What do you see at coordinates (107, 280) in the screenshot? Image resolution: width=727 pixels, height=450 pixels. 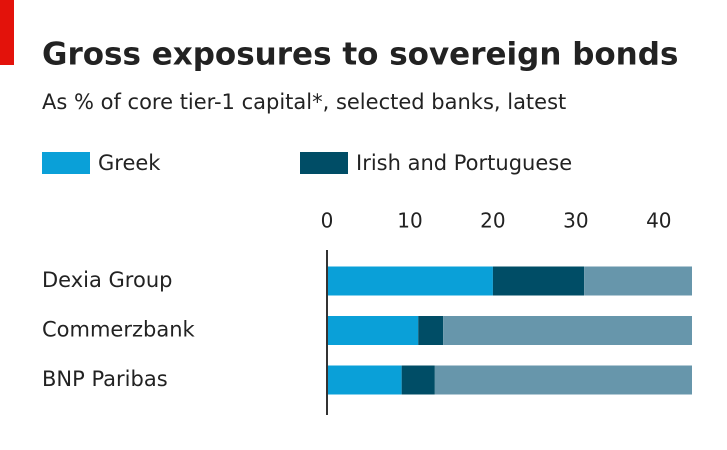 I see `category-label: Dexia Group` at bounding box center [107, 280].